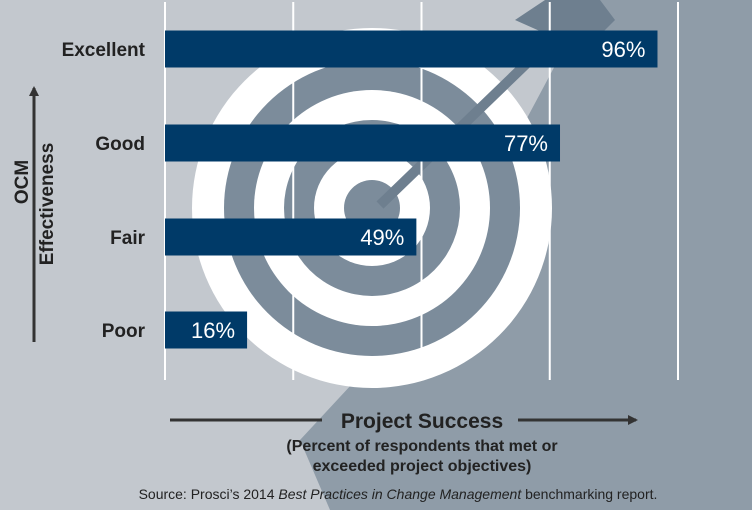 The width and height of the screenshot is (752, 510). Describe the element at coordinates (209, 494) in the screenshot. I see `source-prefix: Source: Prosci’s 2014` at that location.